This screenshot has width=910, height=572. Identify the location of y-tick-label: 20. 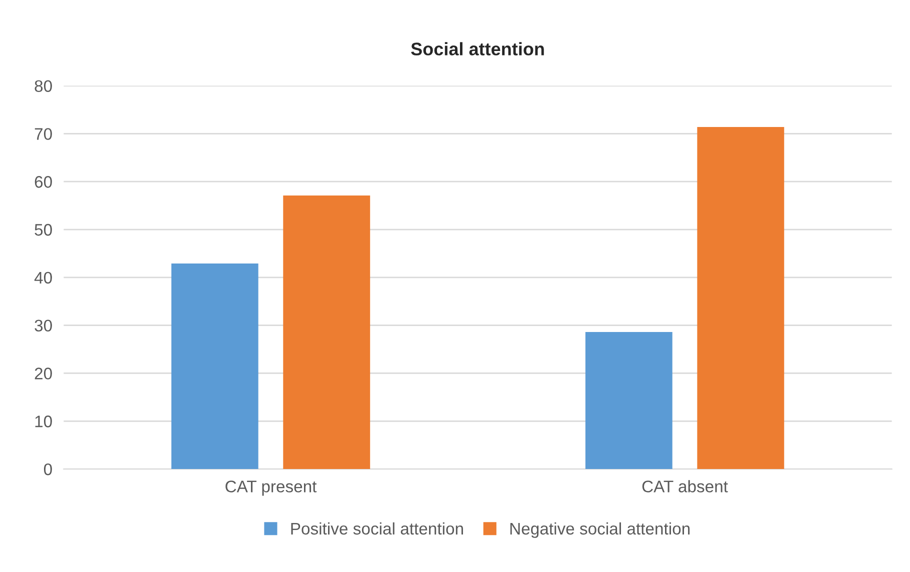
(43, 374).